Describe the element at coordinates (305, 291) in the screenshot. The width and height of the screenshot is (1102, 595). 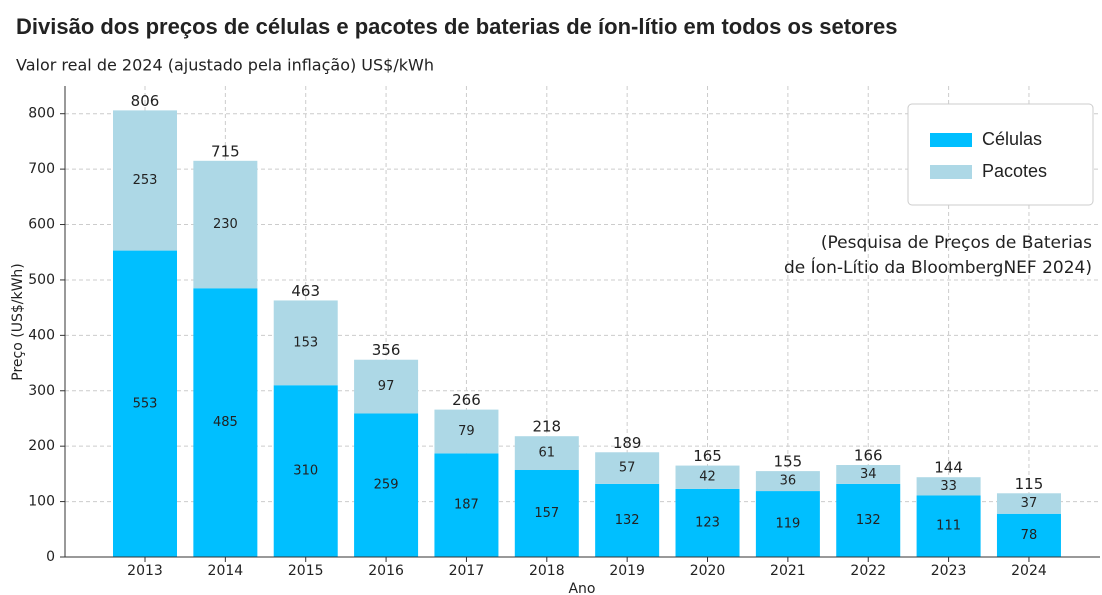
I see `total-label: 463` at that location.